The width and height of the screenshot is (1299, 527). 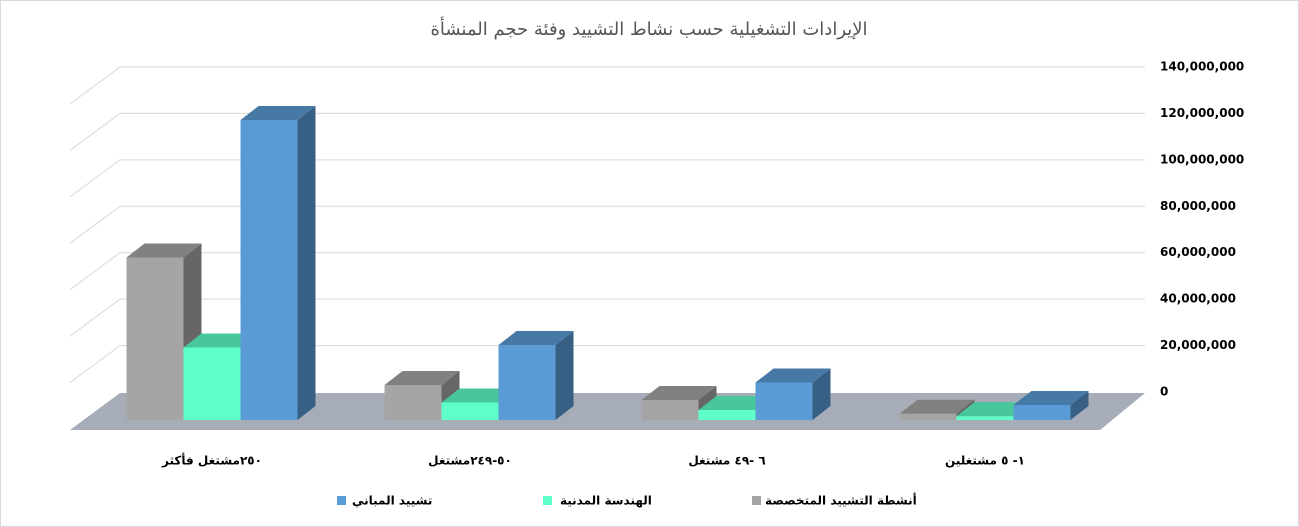 I want to click on y-tick-label: 140,000,000, so click(x=1202, y=67).